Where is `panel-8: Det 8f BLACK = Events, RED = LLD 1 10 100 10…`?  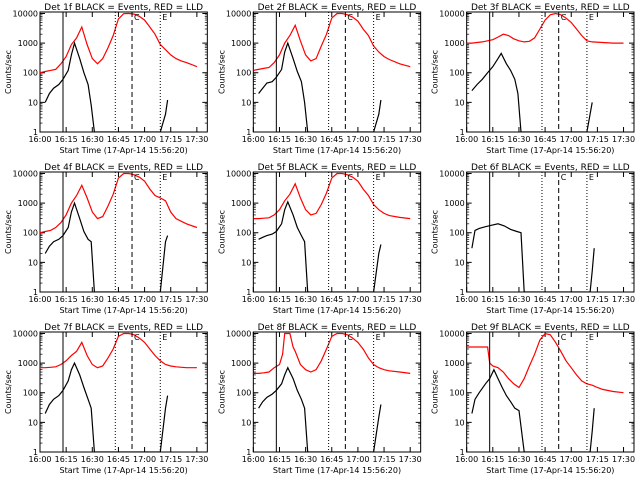
panel-8: Det 8f BLACK = Events, RED = LLD 1 10 100 10… is located at coordinates (319, 399).